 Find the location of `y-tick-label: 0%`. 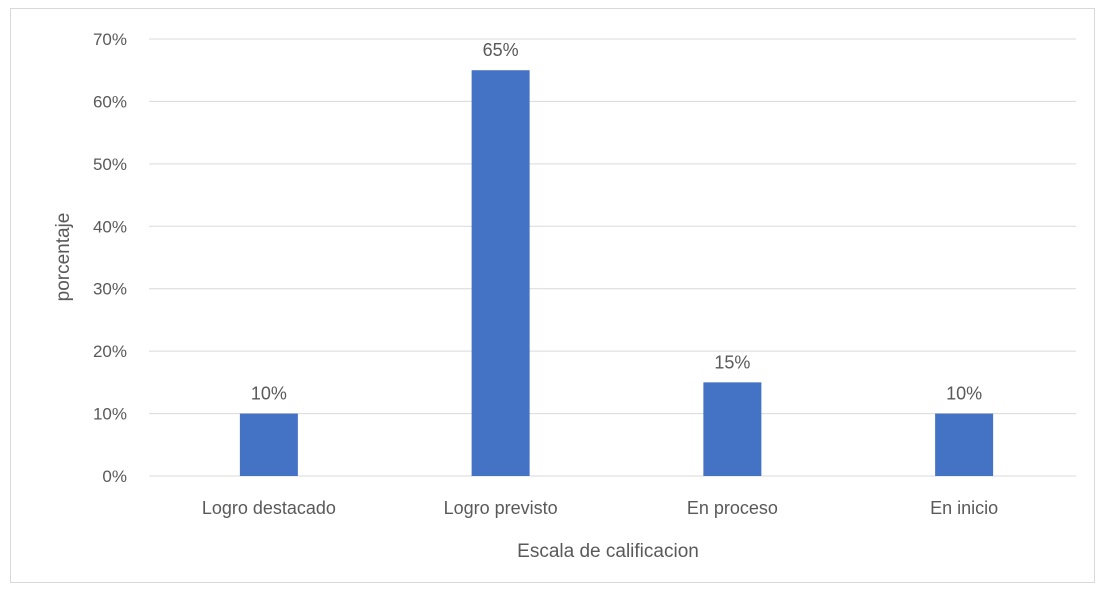

y-tick-label: 0% is located at coordinates (114, 476).